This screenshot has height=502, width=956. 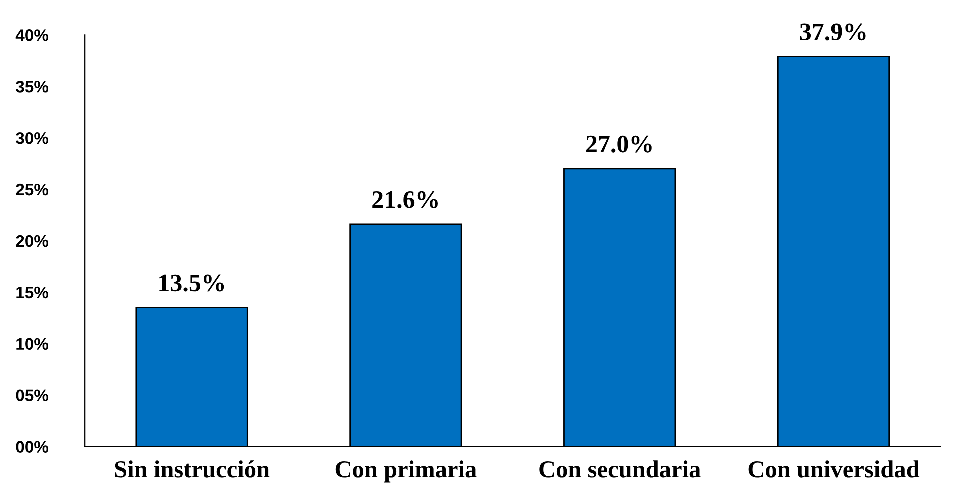 What do you see at coordinates (32, 241) in the screenshot?
I see `y-tick-label: 20%` at bounding box center [32, 241].